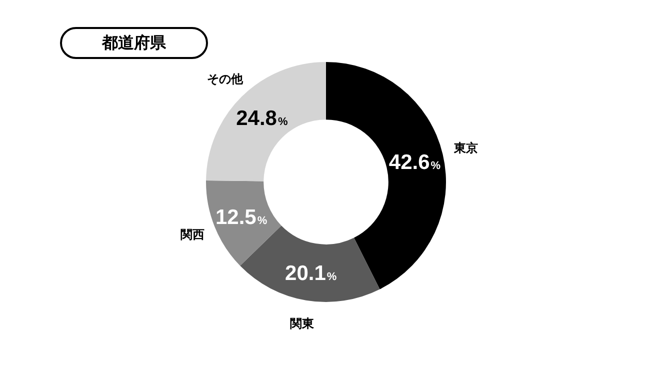 This screenshot has width=650, height=365. What do you see at coordinates (262, 118) in the screenshot?
I see `data-label: 24.8%` at bounding box center [262, 118].